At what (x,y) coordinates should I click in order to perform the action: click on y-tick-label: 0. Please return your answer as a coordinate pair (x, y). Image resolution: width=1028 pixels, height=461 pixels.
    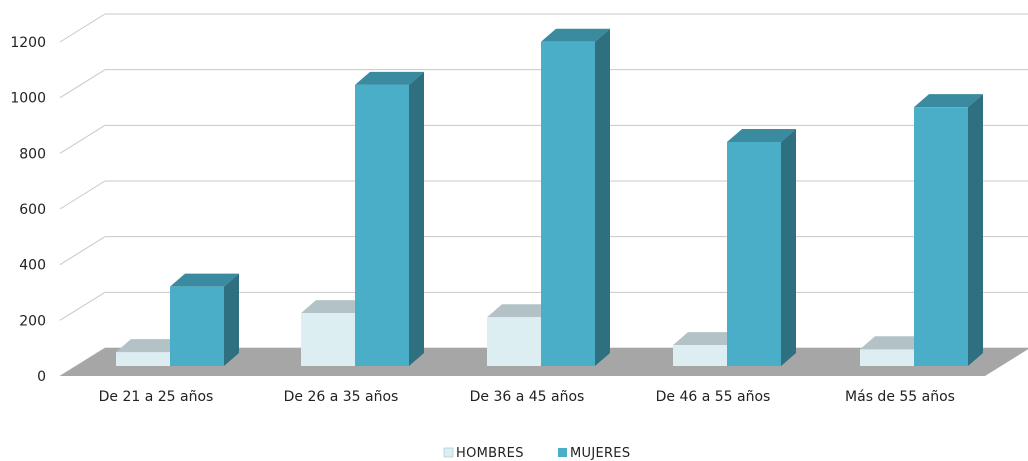
    Looking at the image, I should click on (41, 377).